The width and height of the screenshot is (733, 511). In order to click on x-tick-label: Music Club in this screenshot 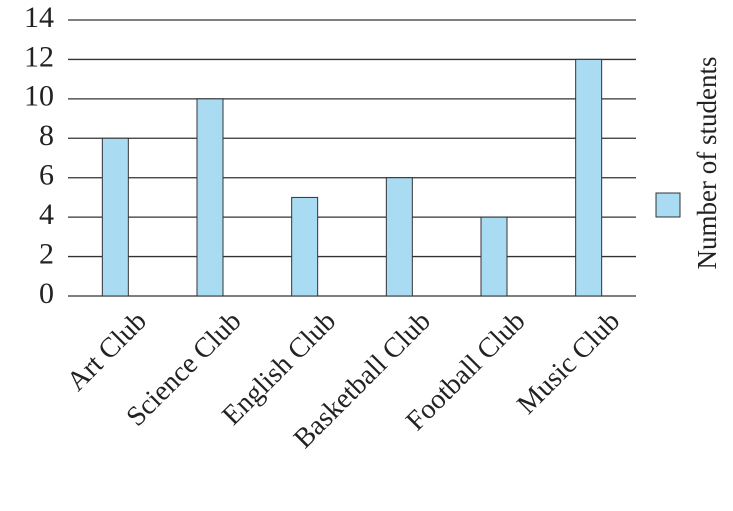, I will do `click(568, 363)`.